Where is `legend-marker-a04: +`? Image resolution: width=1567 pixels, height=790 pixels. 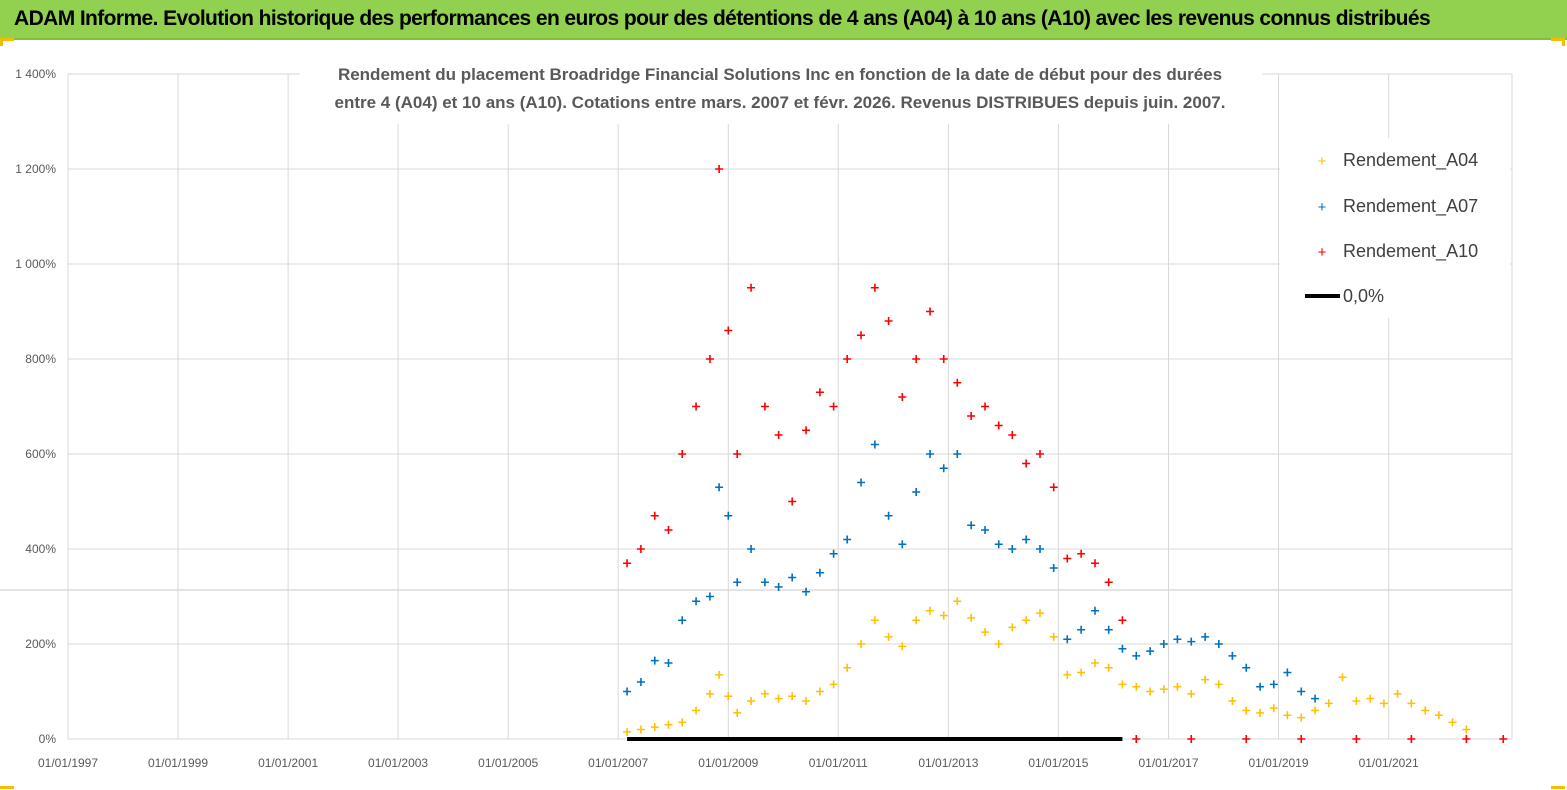
legend-marker-a04: + is located at coordinates (1322, 161).